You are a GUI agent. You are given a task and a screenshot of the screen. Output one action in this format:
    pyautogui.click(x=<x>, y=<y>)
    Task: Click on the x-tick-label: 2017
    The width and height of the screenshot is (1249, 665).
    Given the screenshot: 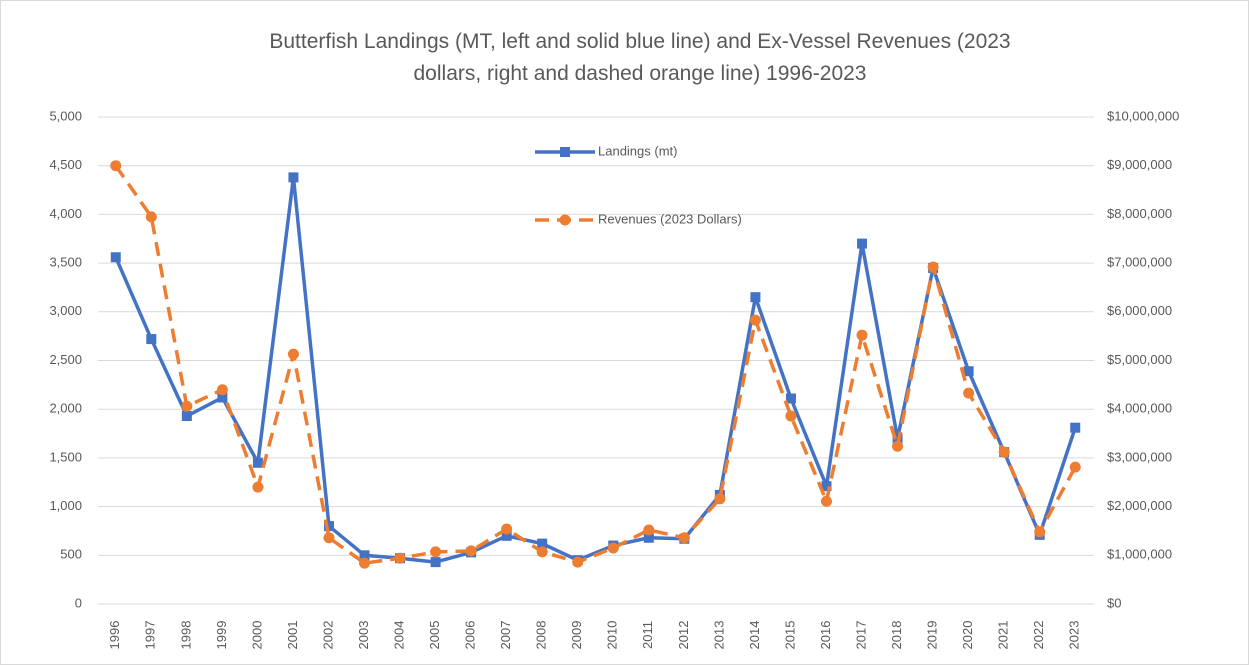 What is the action you would take?
    pyautogui.click(x=860, y=635)
    